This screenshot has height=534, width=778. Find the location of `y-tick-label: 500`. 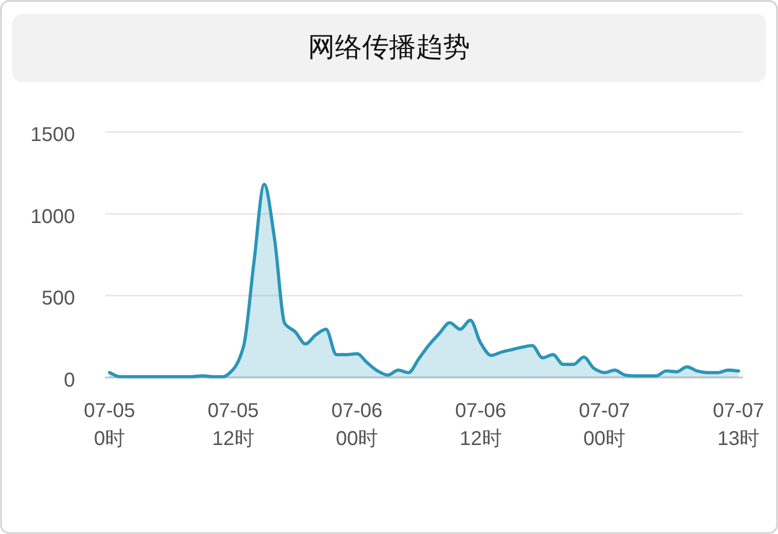

y-tick-label: 500 is located at coordinates (58, 299).